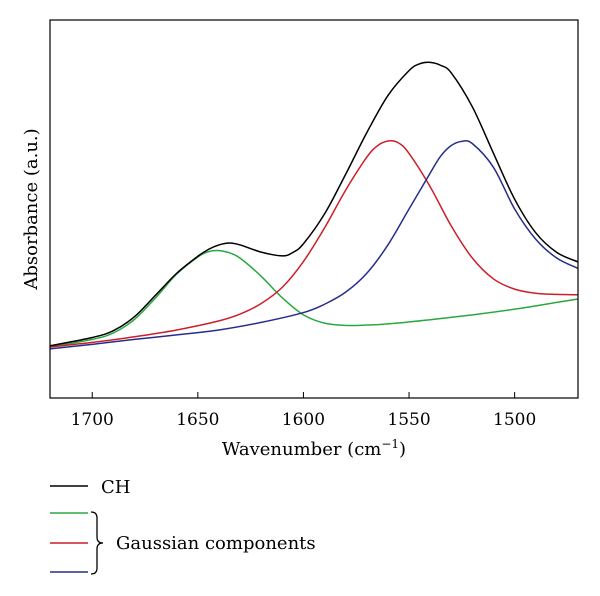 The image size is (600, 596). I want to click on x-axis-title-close: ), so click(402, 449).